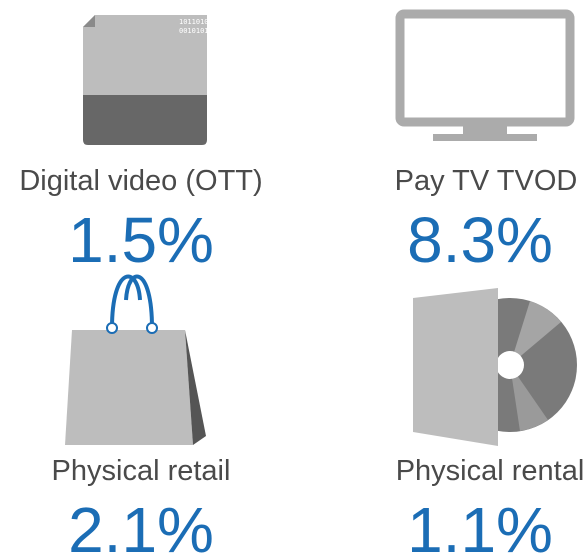 Image resolution: width=586 pixels, height=556 pixels. What do you see at coordinates (195, 387) in the screenshot?
I see `bag-side` at bounding box center [195, 387].